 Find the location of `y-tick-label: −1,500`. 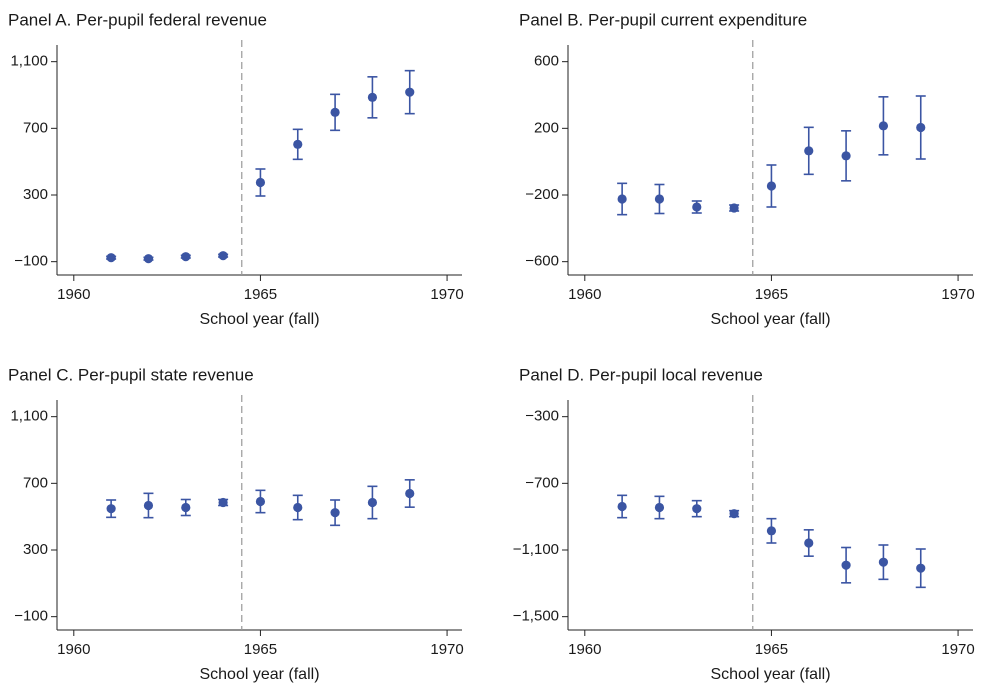

y-tick-label: −1,500 is located at coordinates (536, 616).